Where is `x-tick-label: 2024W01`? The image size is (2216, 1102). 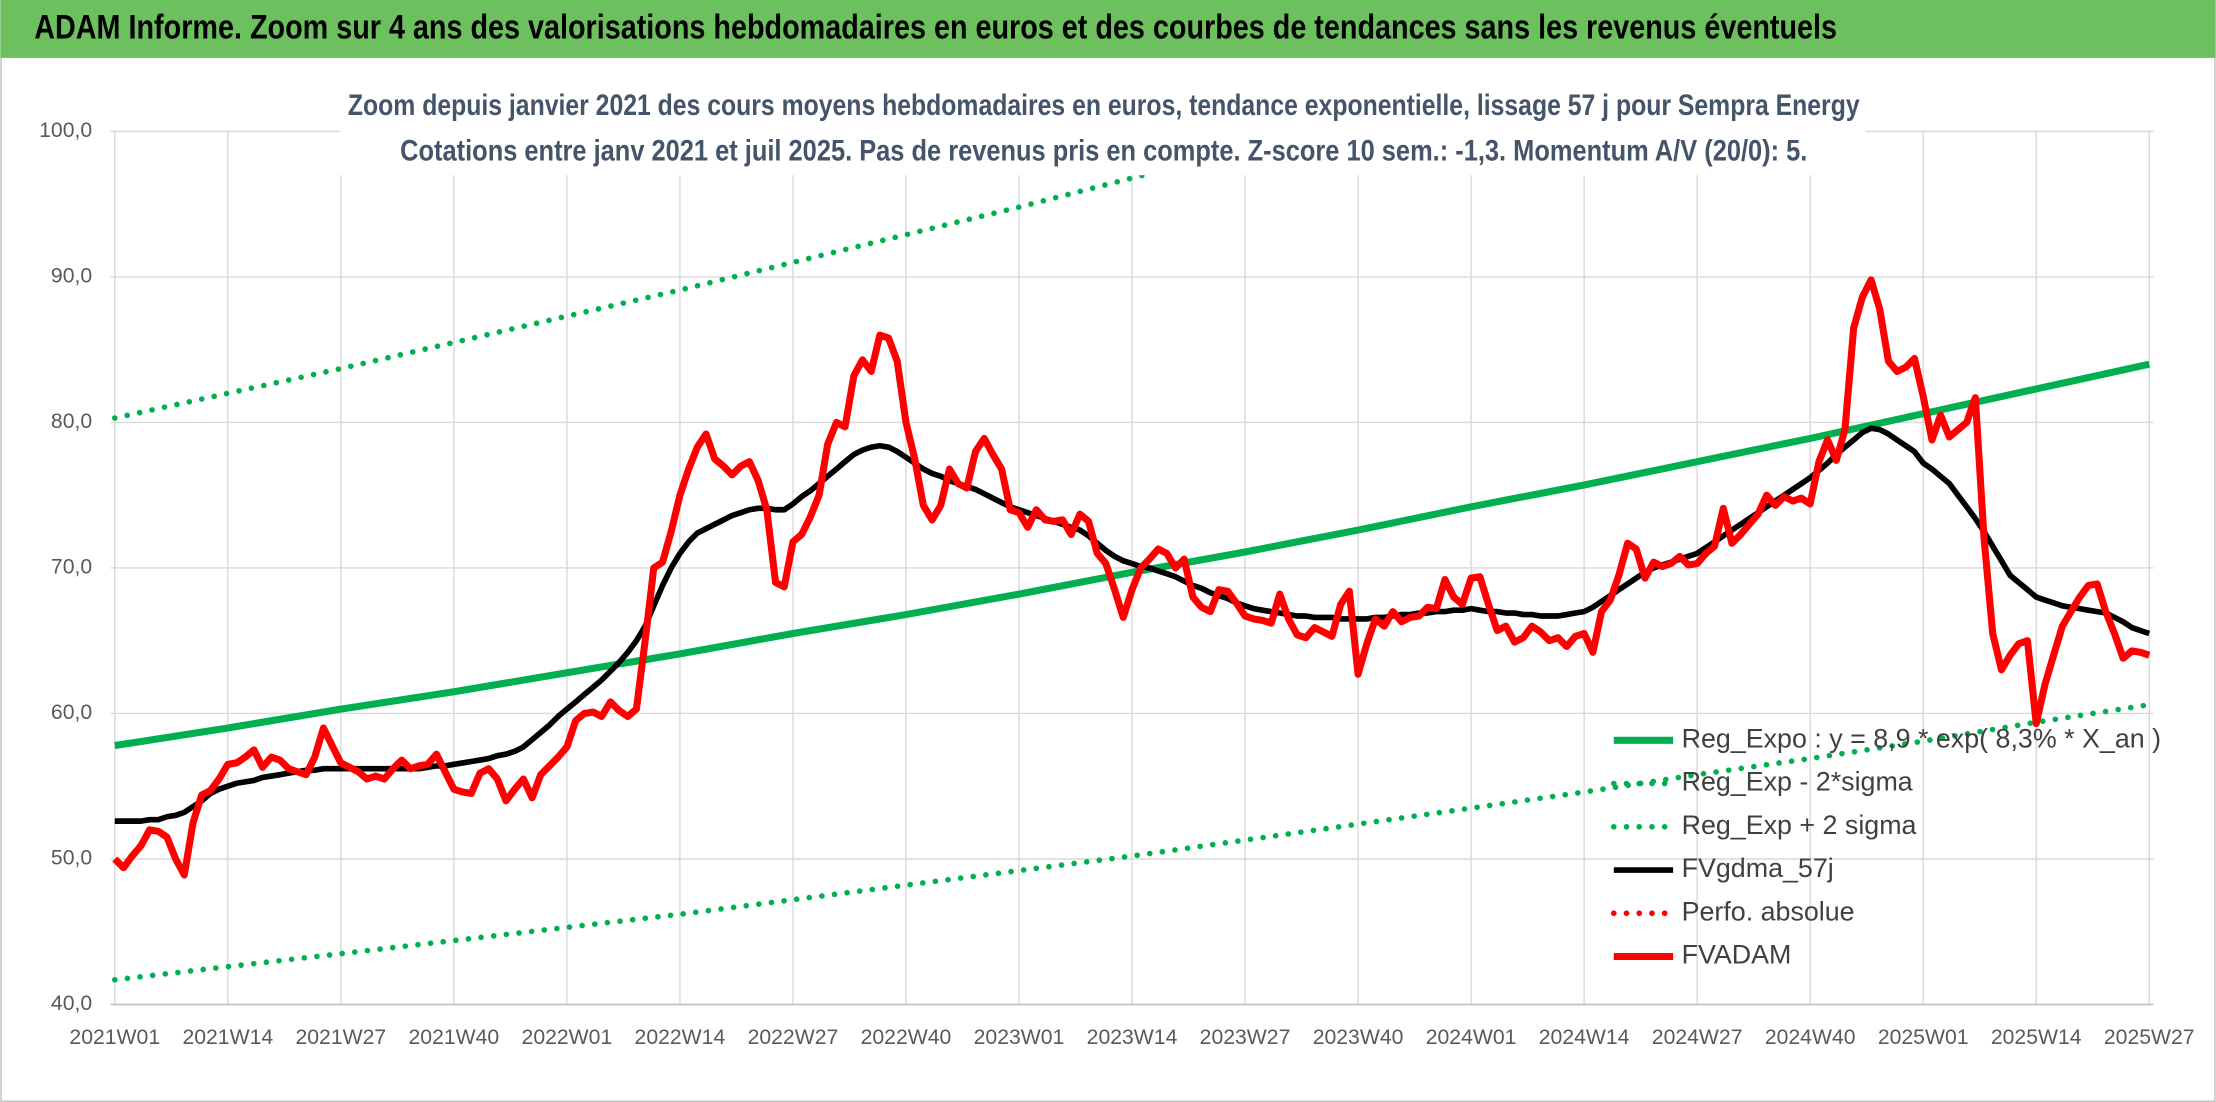
x-tick-label: 2024W01 is located at coordinates (1471, 1037).